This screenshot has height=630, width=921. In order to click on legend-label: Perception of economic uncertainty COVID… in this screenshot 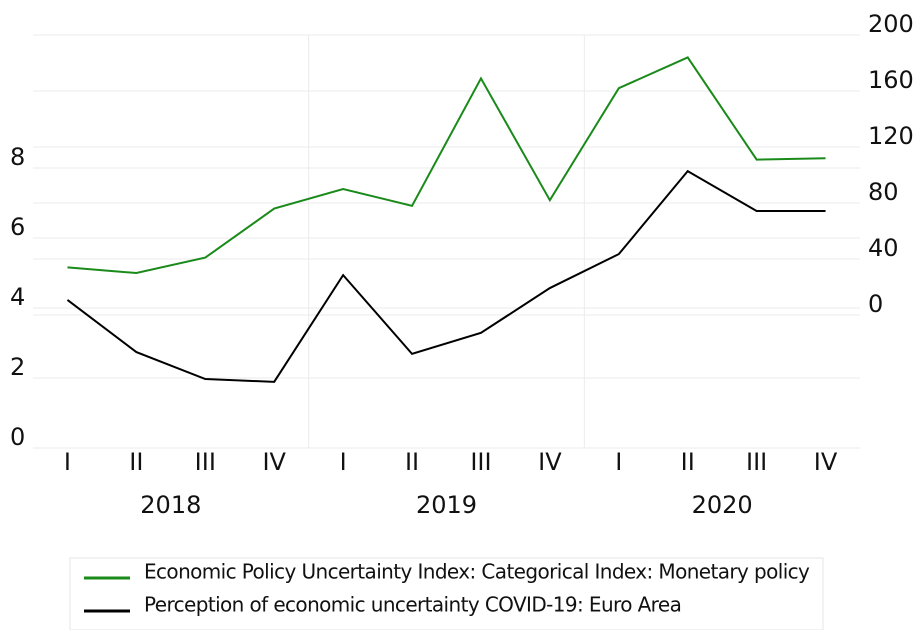, I will do `click(412, 605)`.